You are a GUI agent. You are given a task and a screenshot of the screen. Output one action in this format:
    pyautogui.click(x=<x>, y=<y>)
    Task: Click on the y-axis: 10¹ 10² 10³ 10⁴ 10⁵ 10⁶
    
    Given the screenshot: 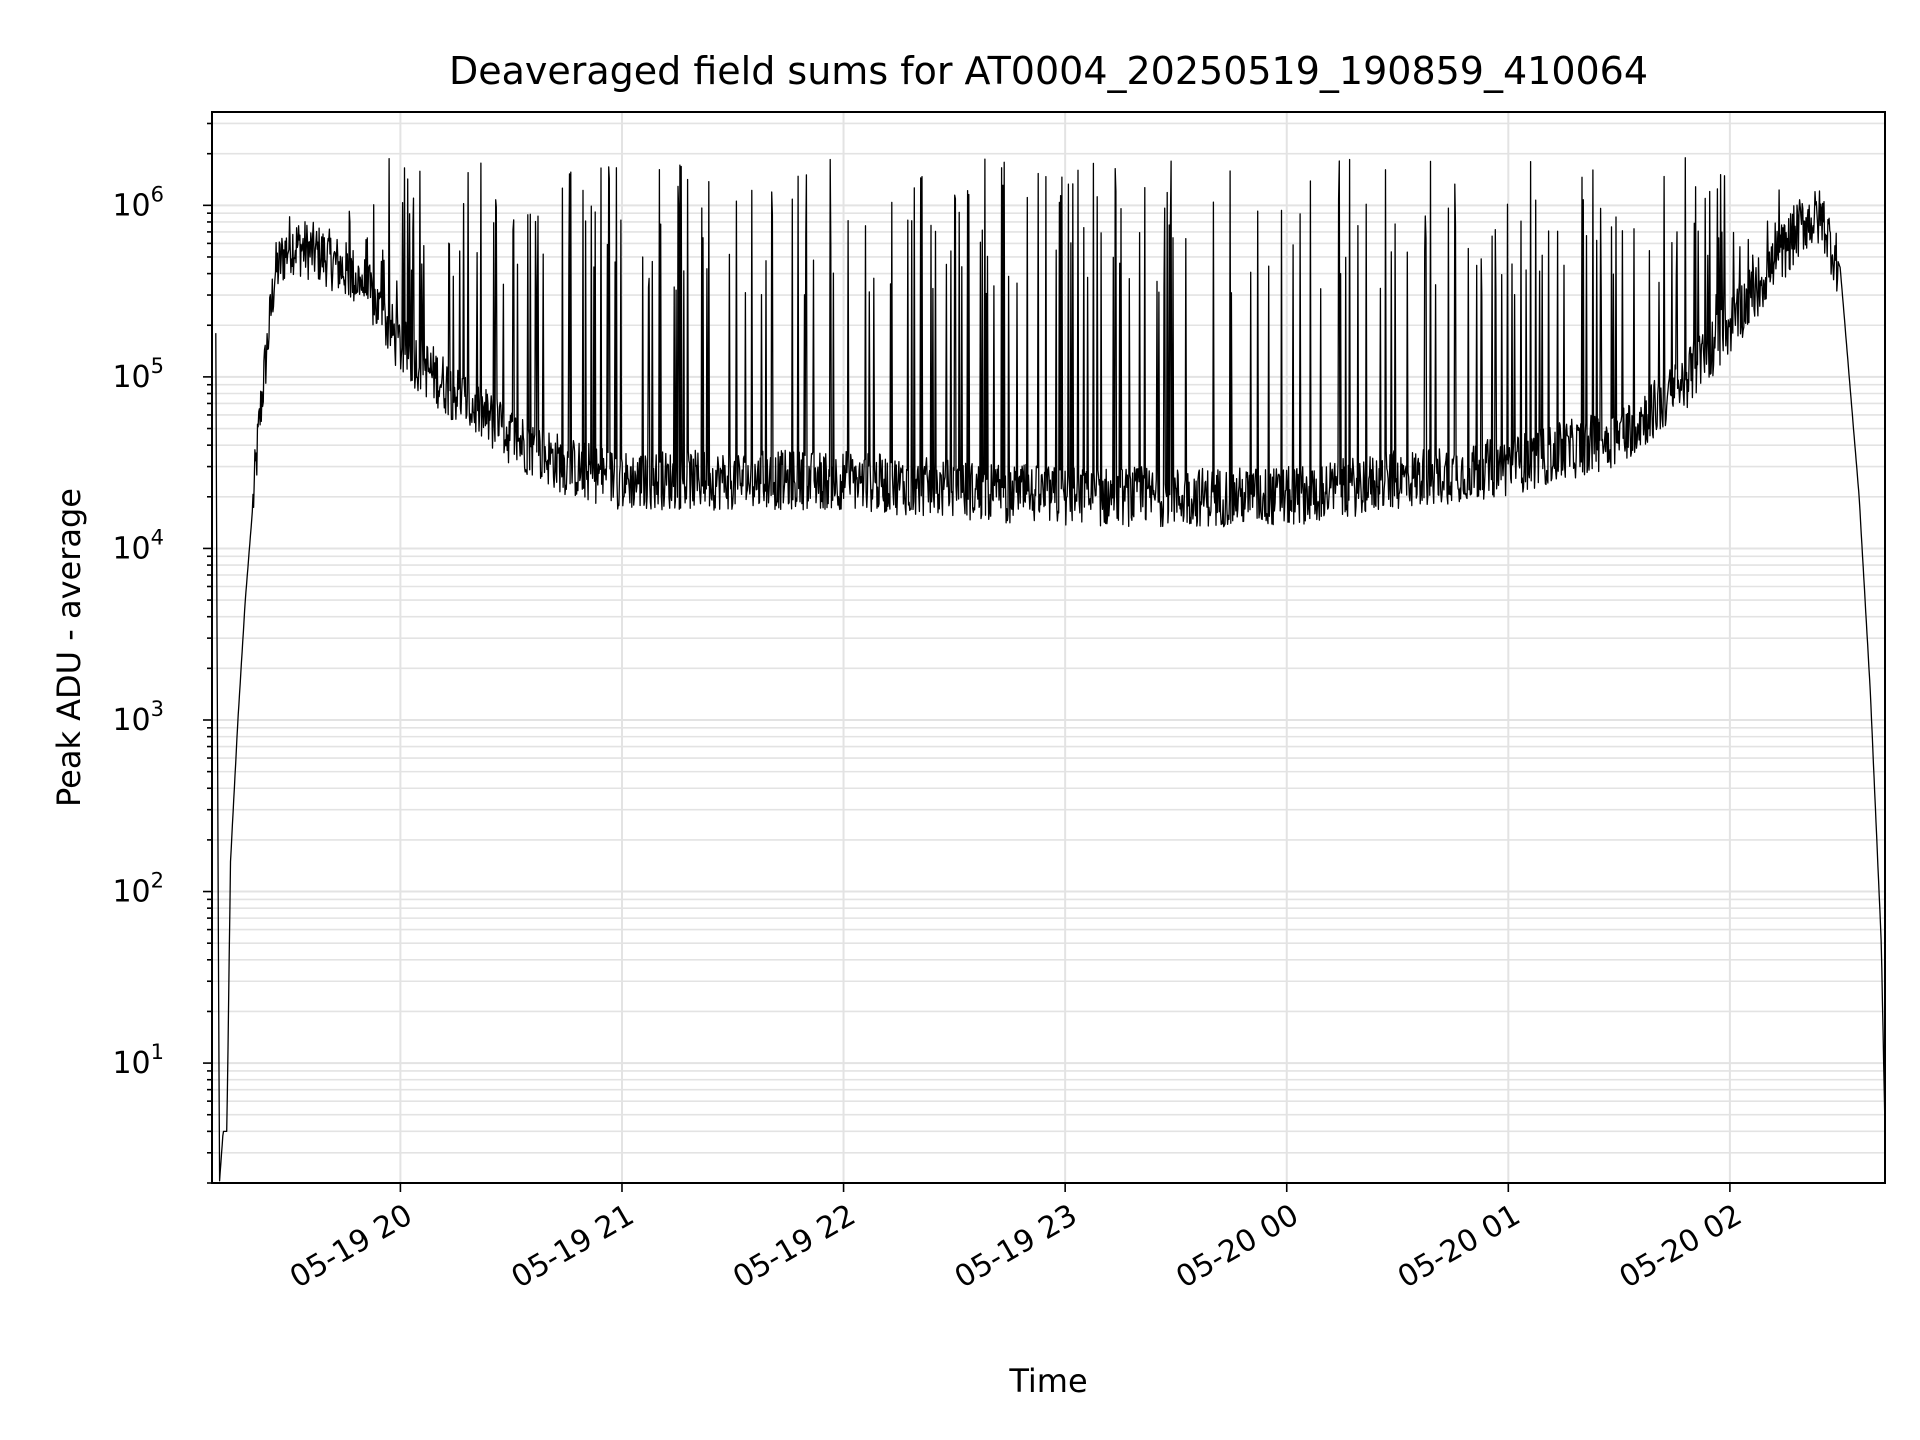 What is the action you would take?
    pyautogui.click(x=162, y=653)
    